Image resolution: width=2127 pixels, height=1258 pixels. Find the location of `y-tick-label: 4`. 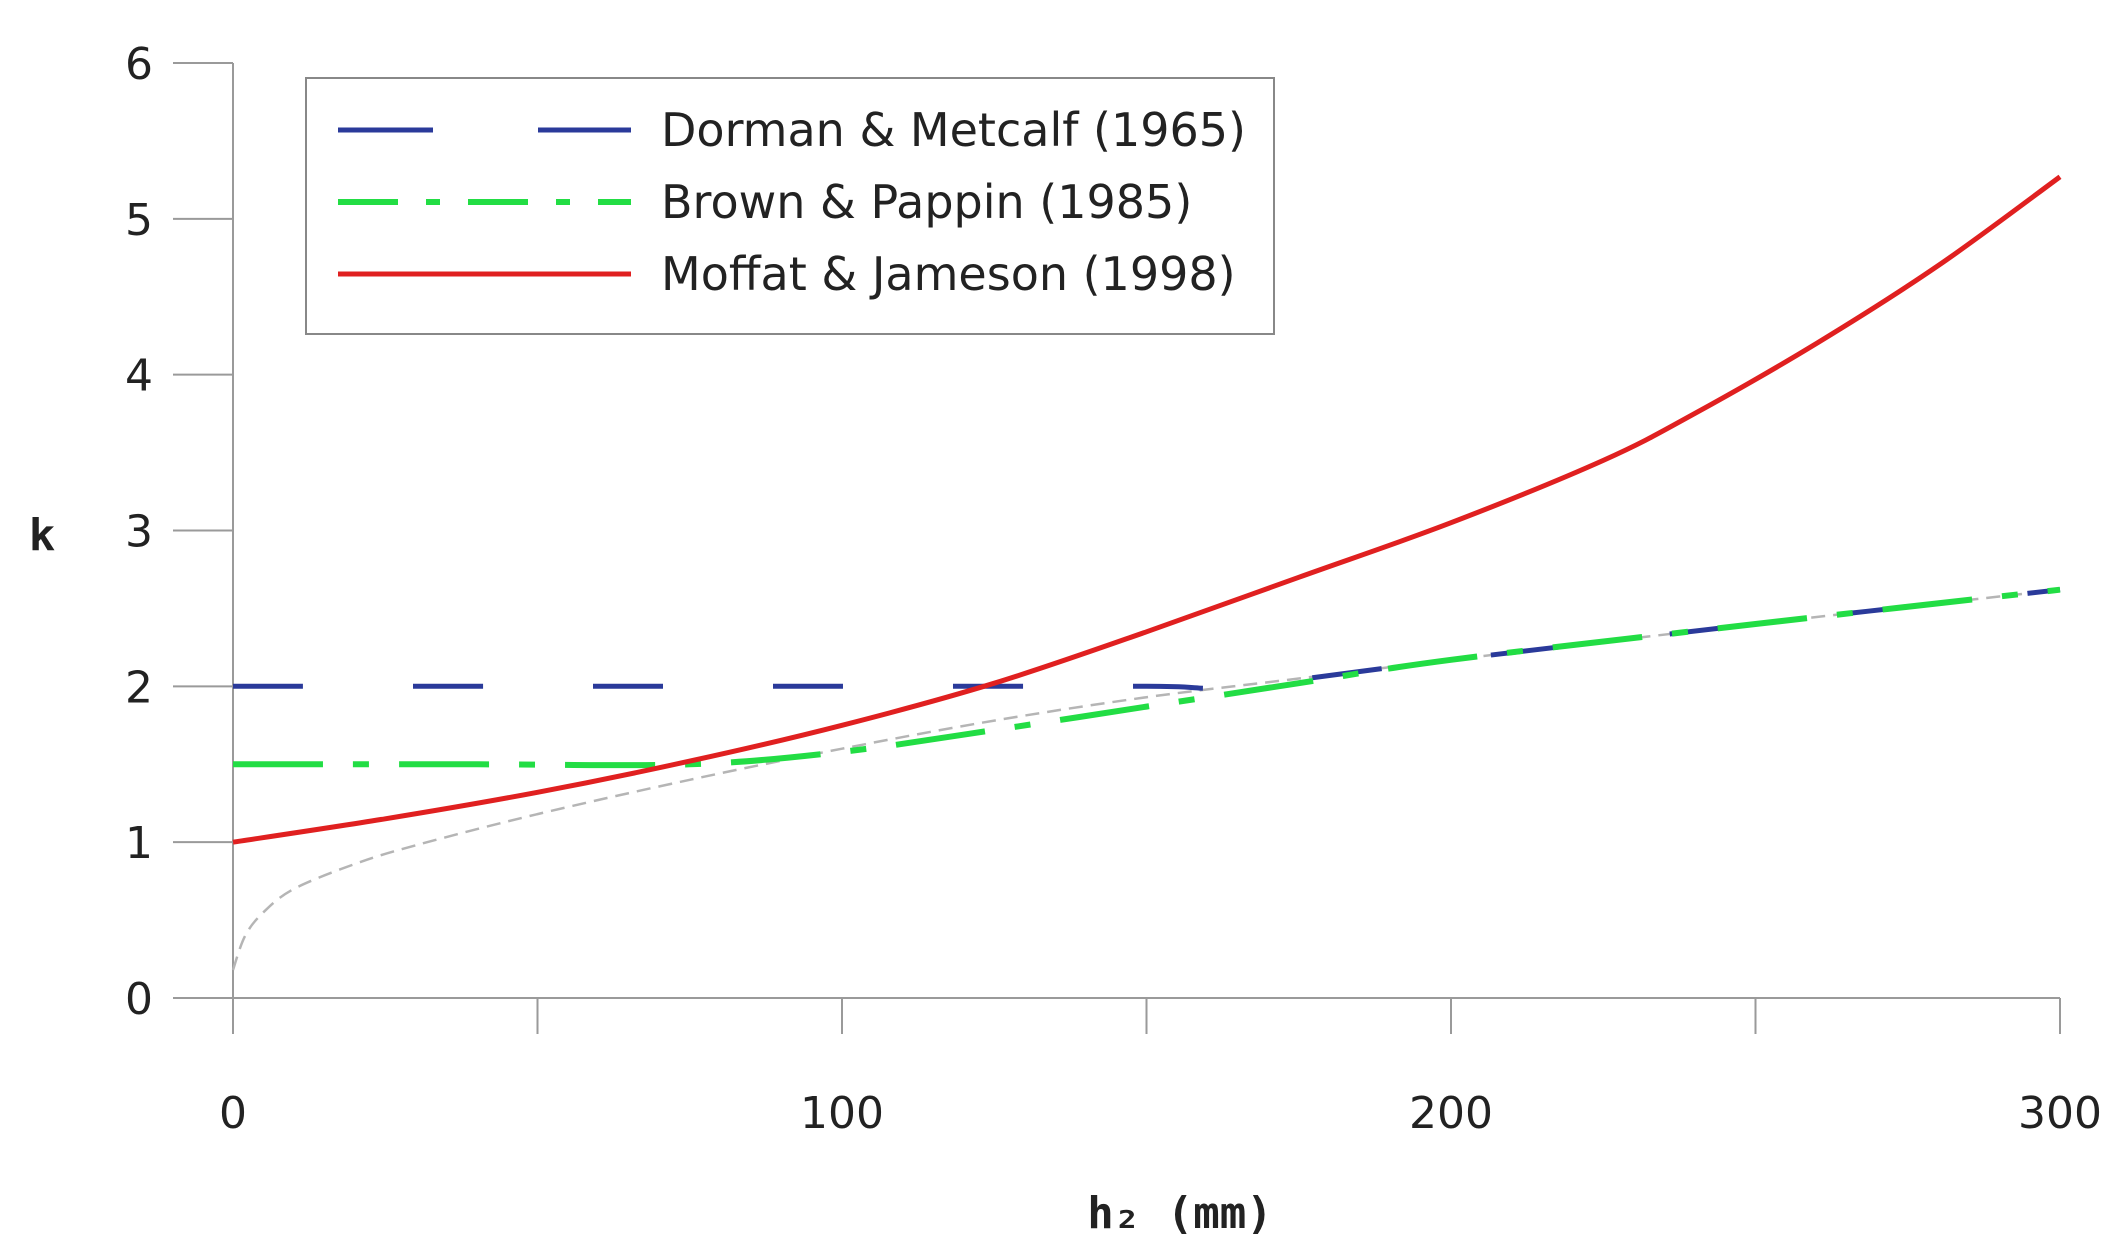

y-tick-label: 4 is located at coordinates (139, 376).